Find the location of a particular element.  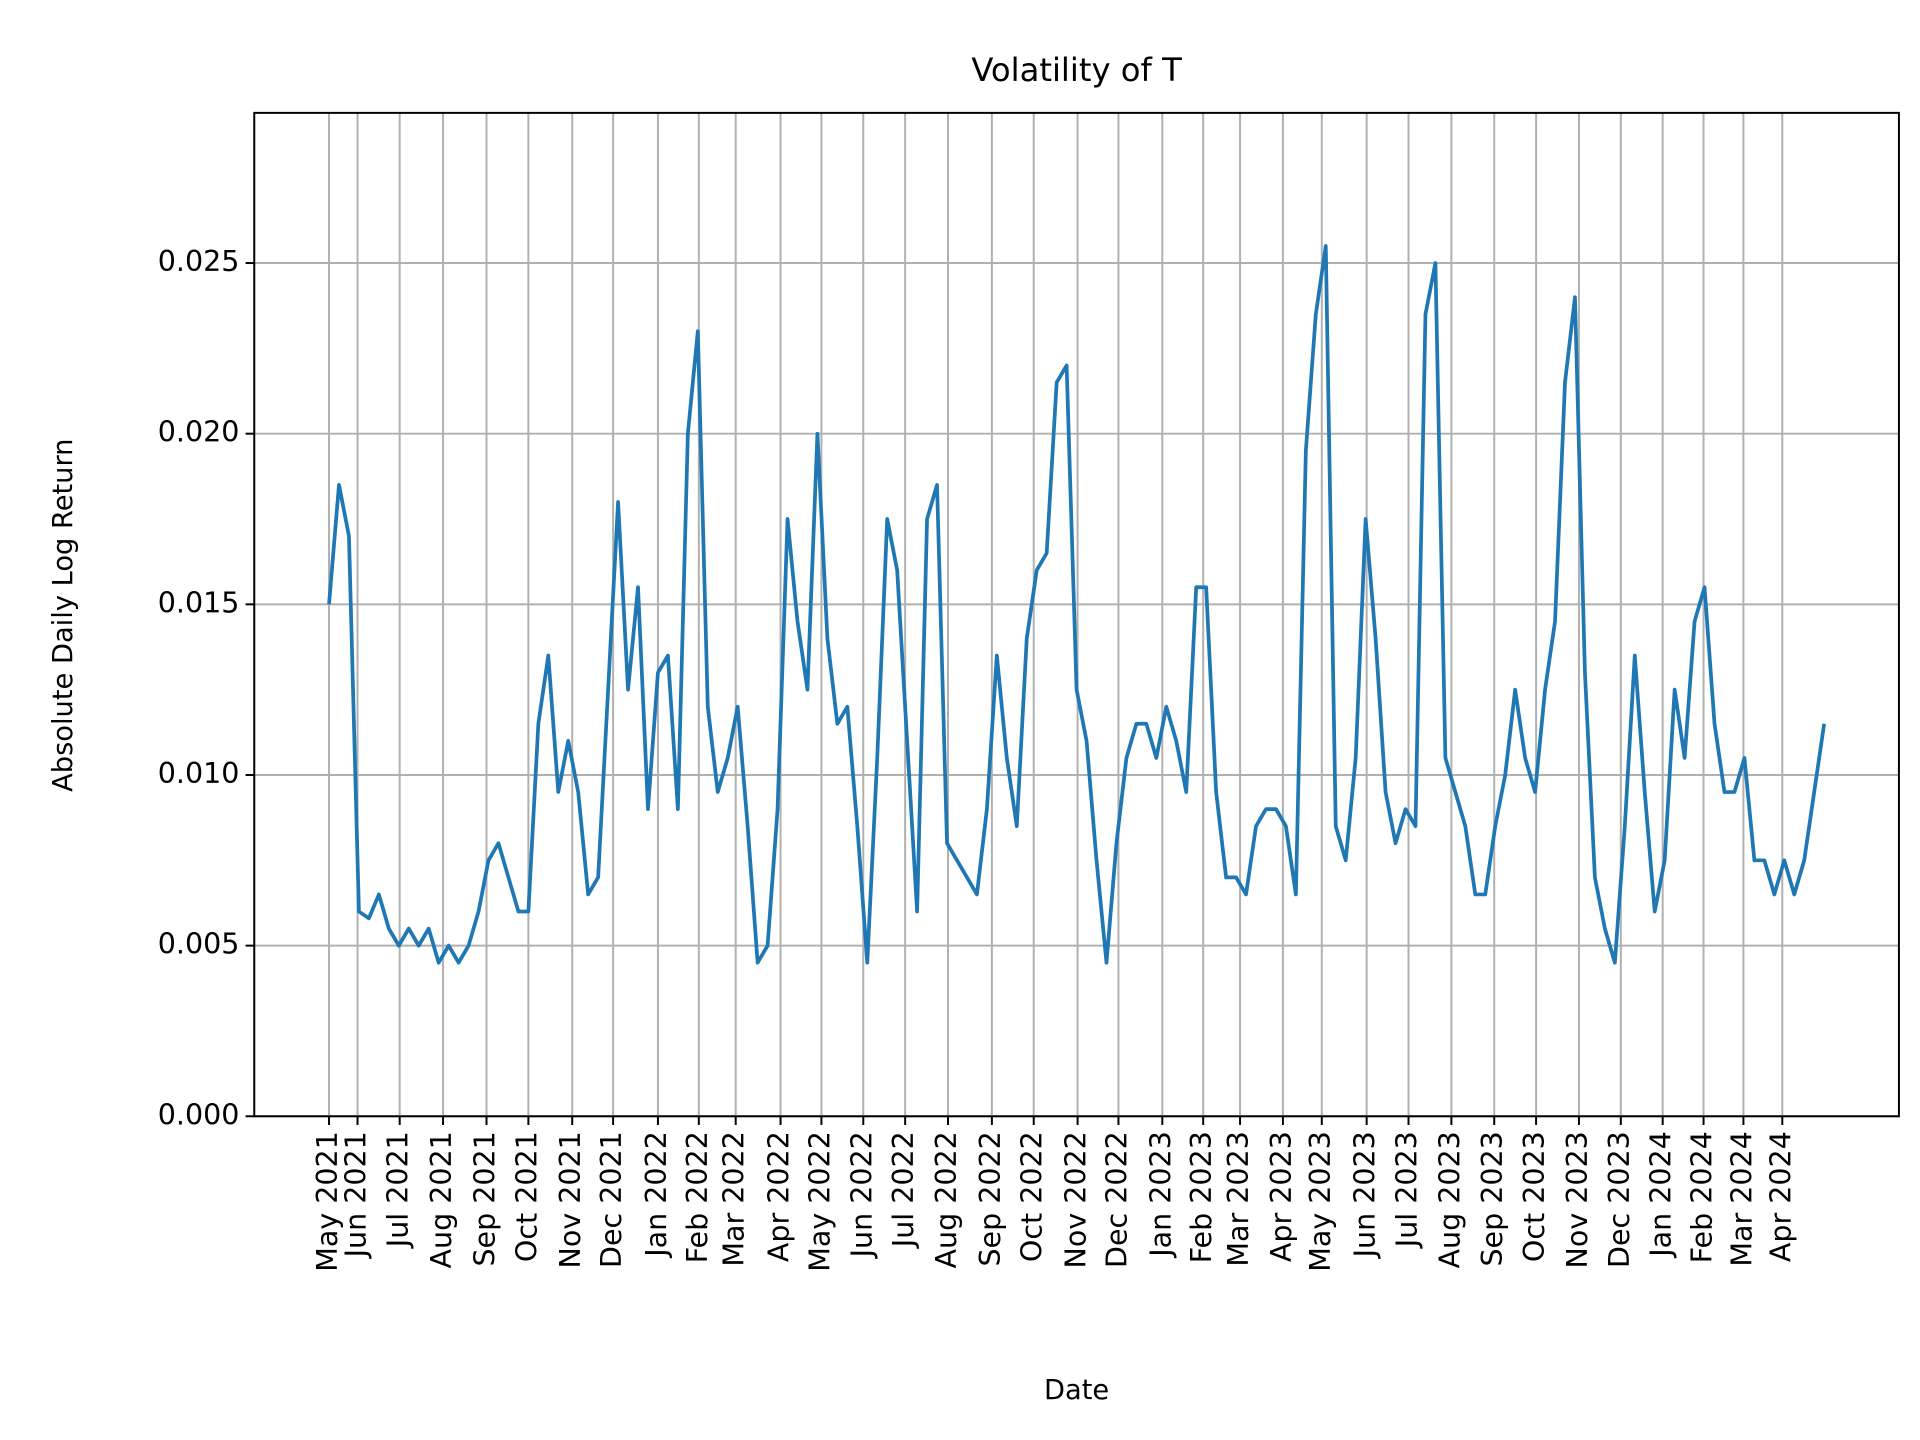

y-tick-label: 0.005 is located at coordinates (199, 944).